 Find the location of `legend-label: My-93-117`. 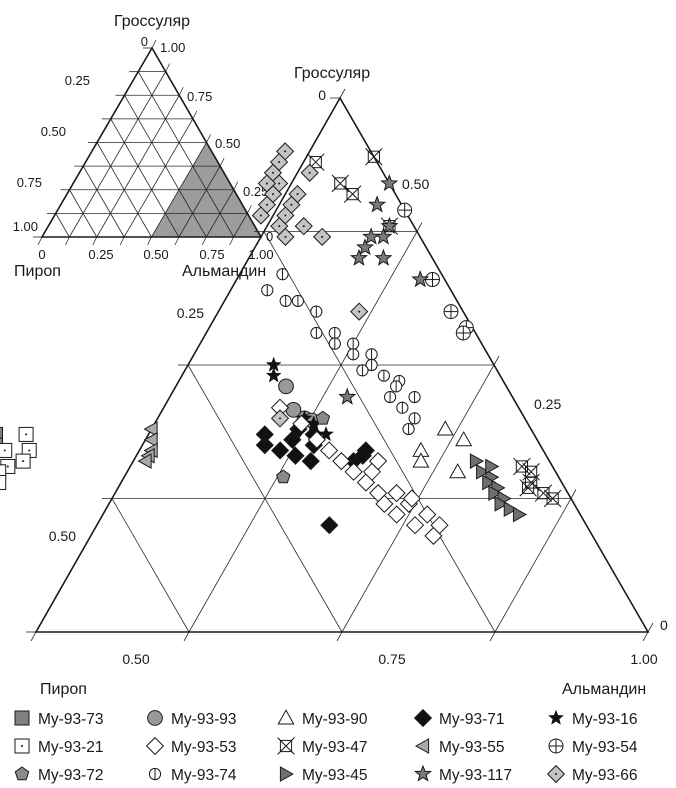

legend-label: My-93-117 is located at coordinates (475, 775).